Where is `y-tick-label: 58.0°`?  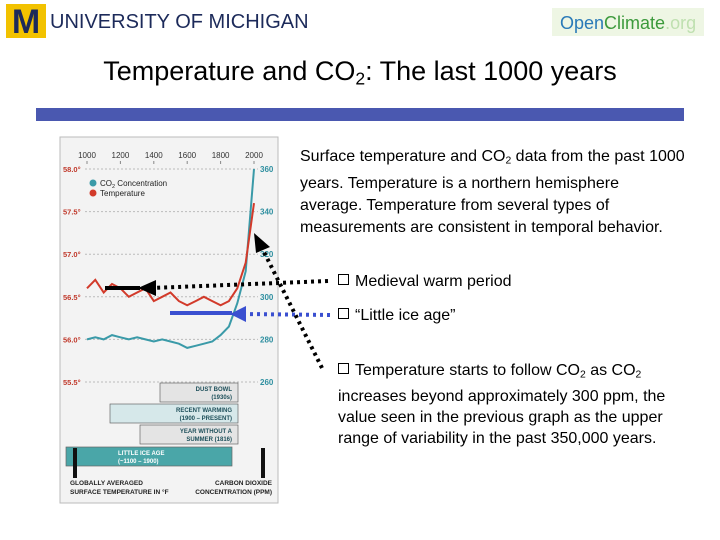
y-tick-label: 58.0° is located at coordinates (72, 169).